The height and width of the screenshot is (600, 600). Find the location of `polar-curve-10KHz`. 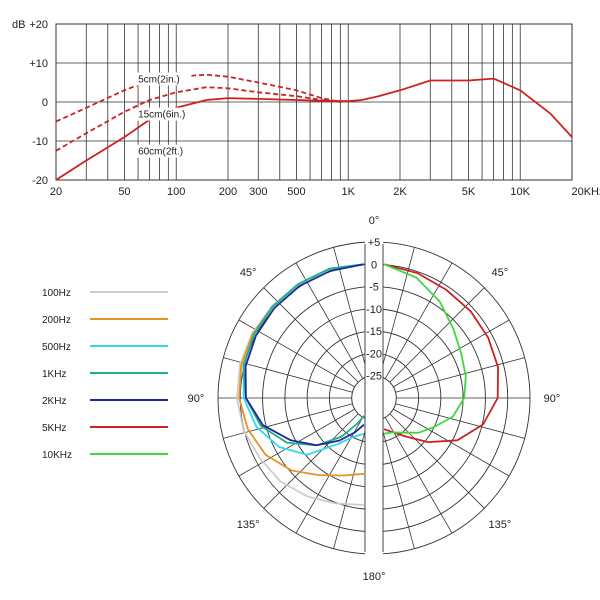

polar-curve-10KHz is located at coordinates (425, 349).